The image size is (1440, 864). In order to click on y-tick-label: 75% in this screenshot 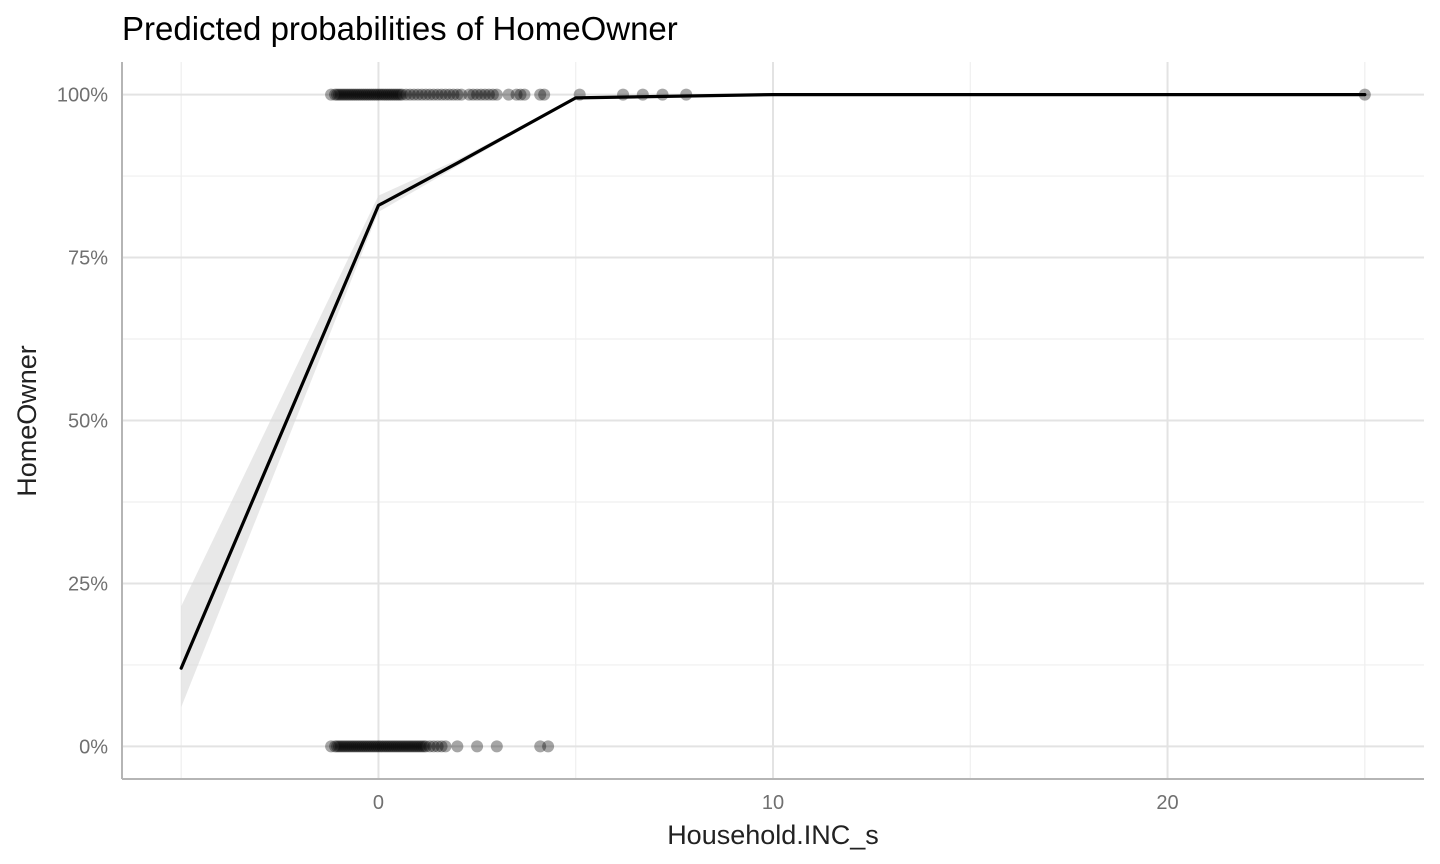, I will do `click(88, 259)`.